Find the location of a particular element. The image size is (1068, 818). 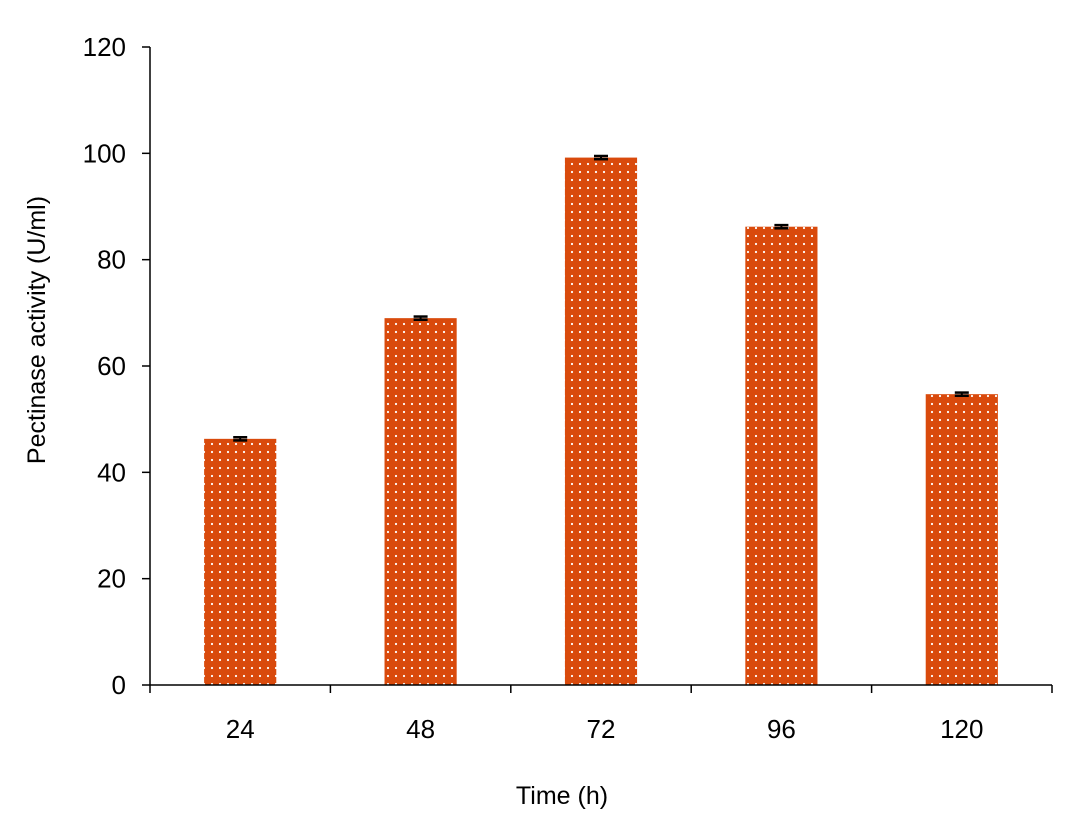

x-axis-title: Time (h) is located at coordinates (562, 796).